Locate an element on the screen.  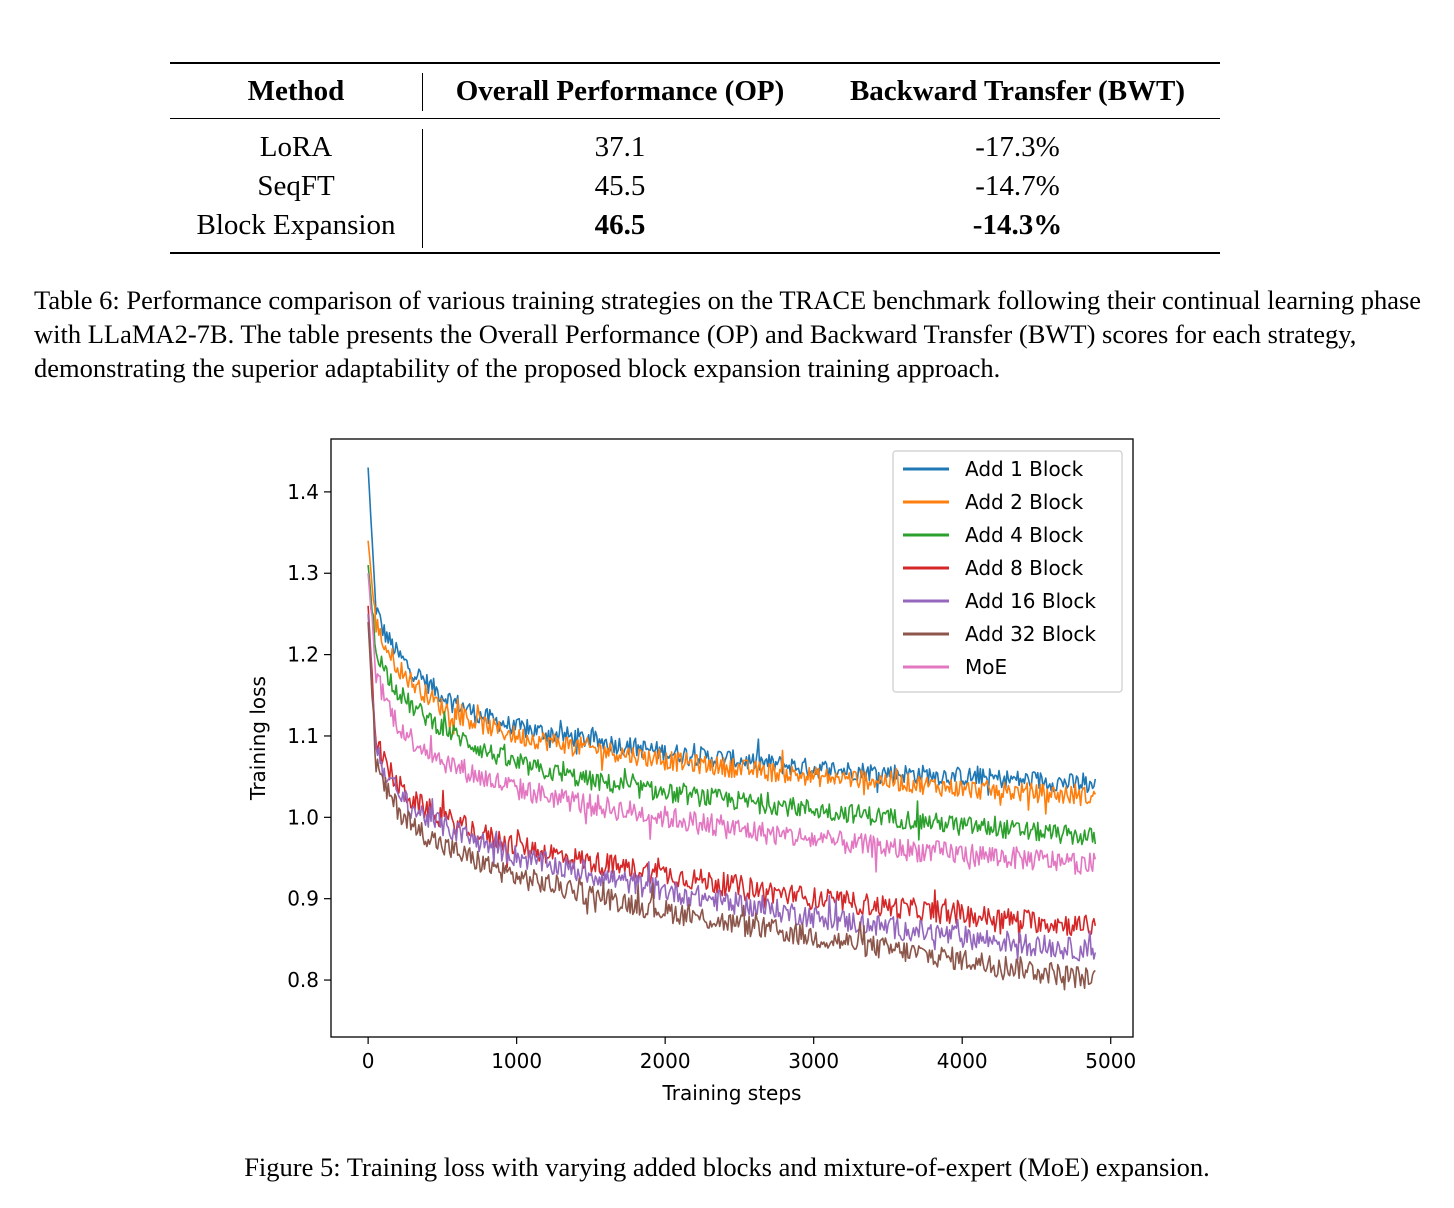
series-line-moe is located at coordinates (732, 724).